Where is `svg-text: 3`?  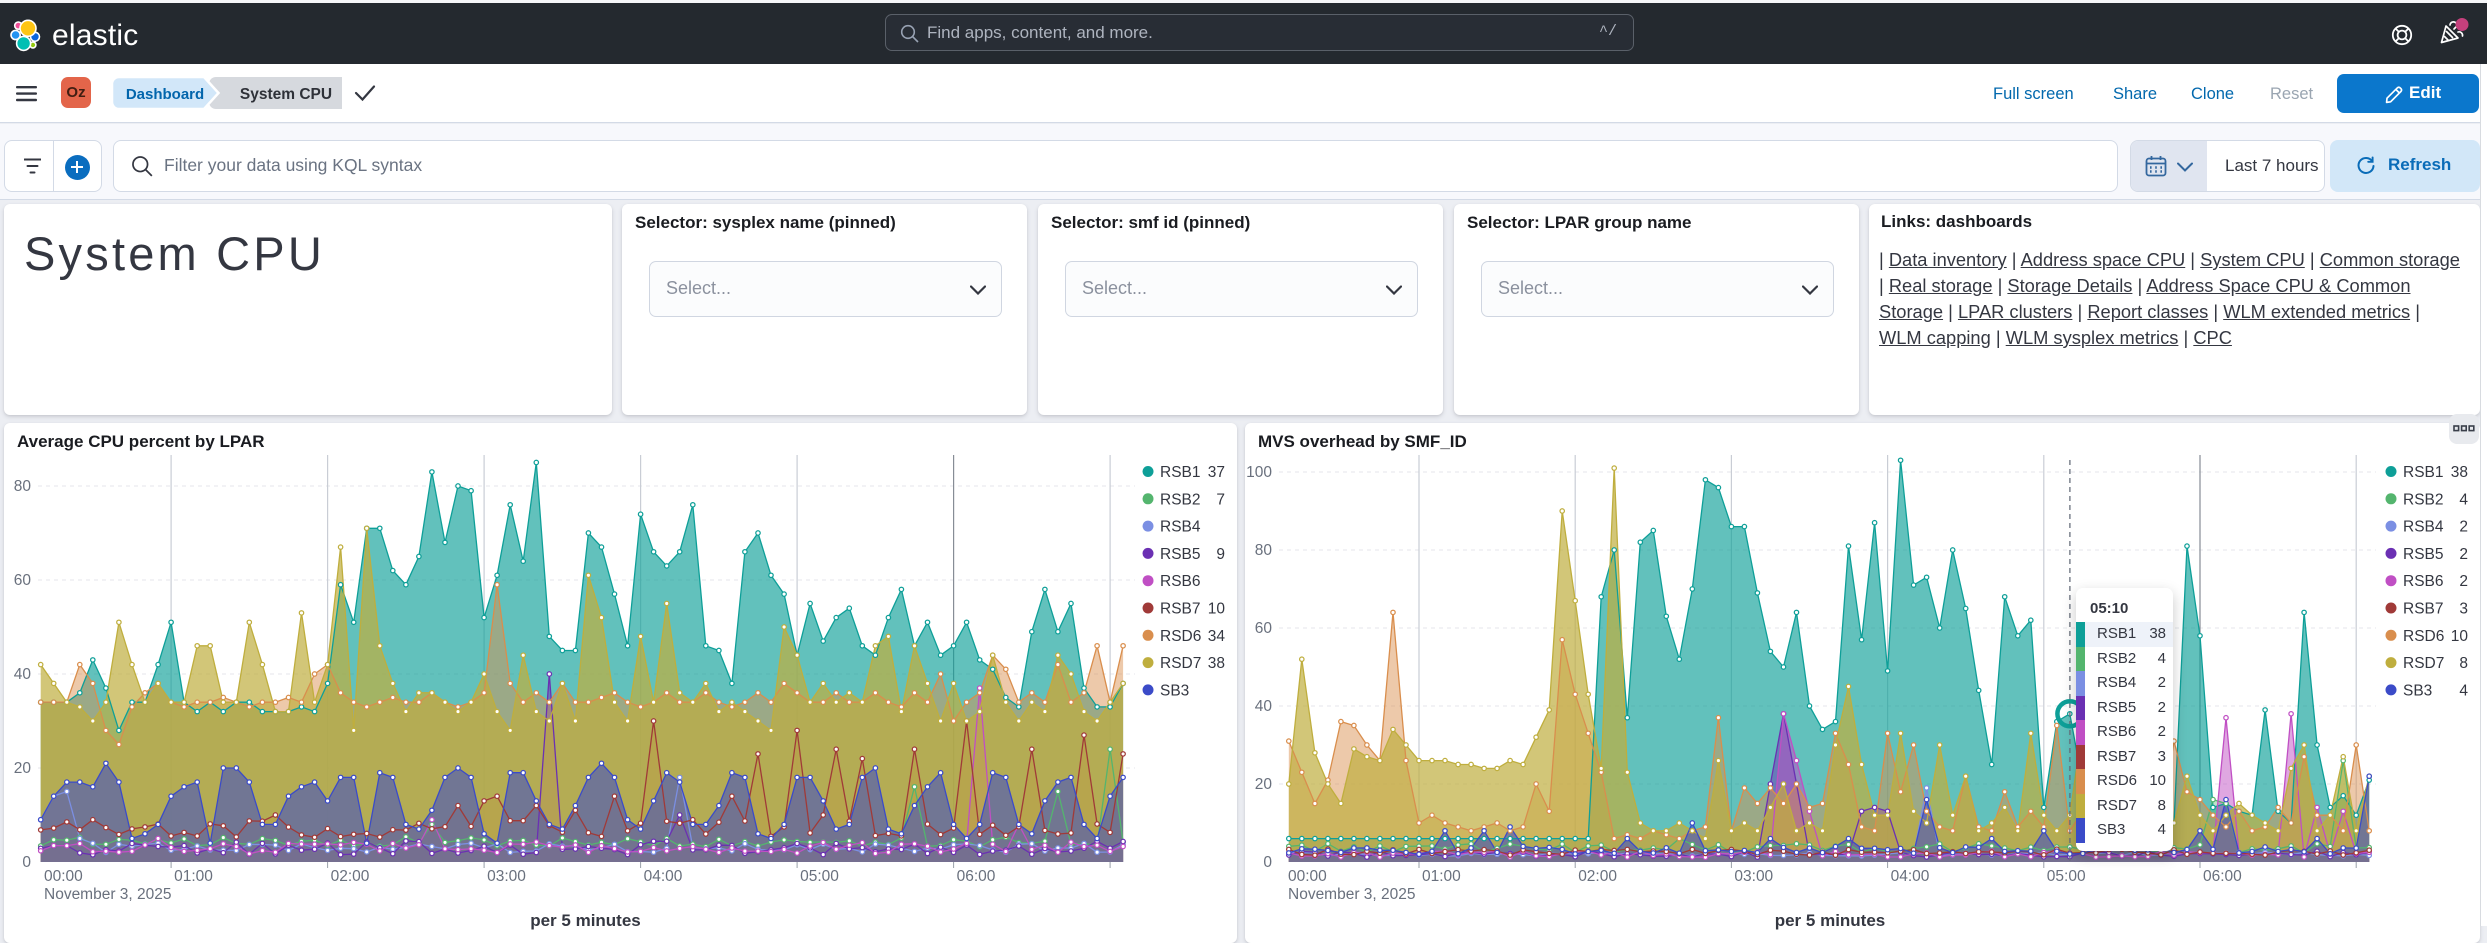 svg-text: 3 is located at coordinates (2463, 609).